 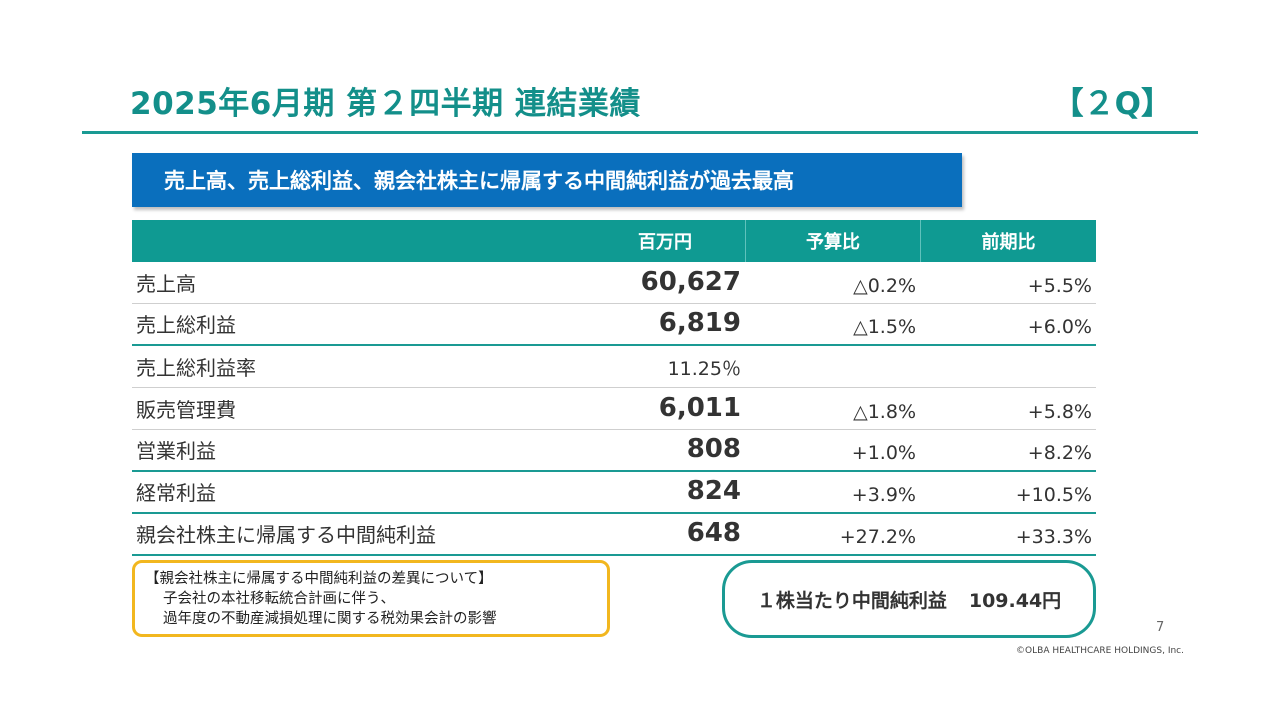 I want to click on row-label: 親会社株主に帰属する中間純利益, so click(x=286, y=535).